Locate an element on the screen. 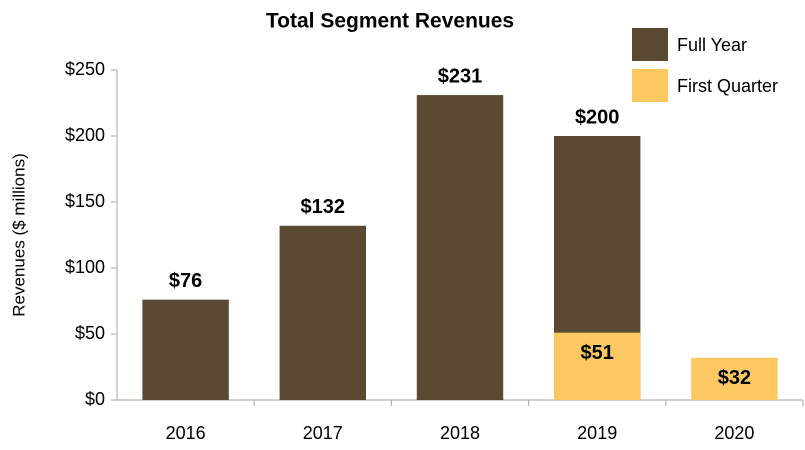 The width and height of the screenshot is (805, 450). legend-label: Full Year is located at coordinates (712, 45).